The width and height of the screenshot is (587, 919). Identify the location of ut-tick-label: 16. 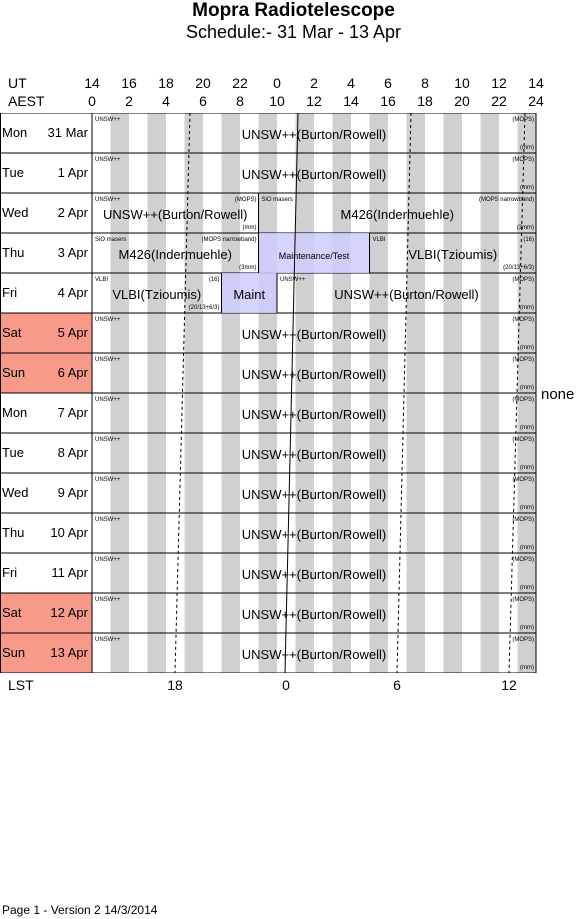
(129, 83).